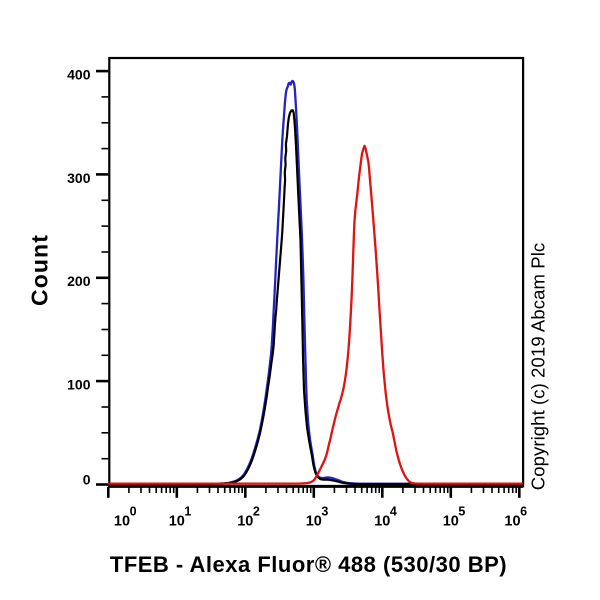 The width and height of the screenshot is (600, 600). What do you see at coordinates (79, 178) in the screenshot?
I see `svg-text: 300` at bounding box center [79, 178].